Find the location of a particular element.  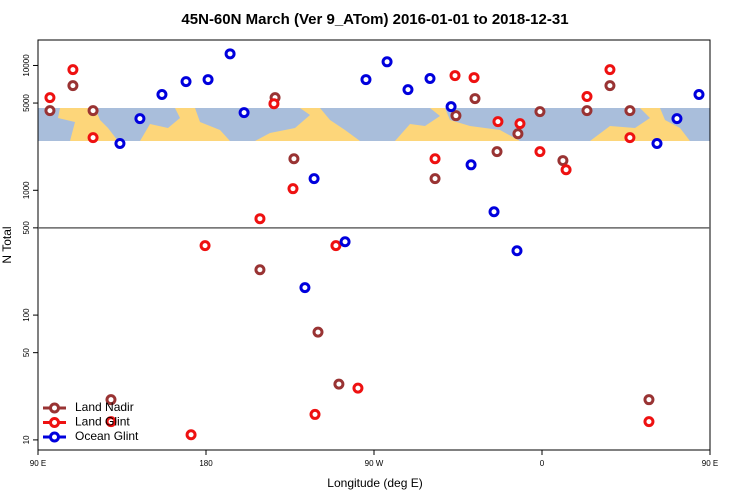

map-band is located at coordinates (374, 124).